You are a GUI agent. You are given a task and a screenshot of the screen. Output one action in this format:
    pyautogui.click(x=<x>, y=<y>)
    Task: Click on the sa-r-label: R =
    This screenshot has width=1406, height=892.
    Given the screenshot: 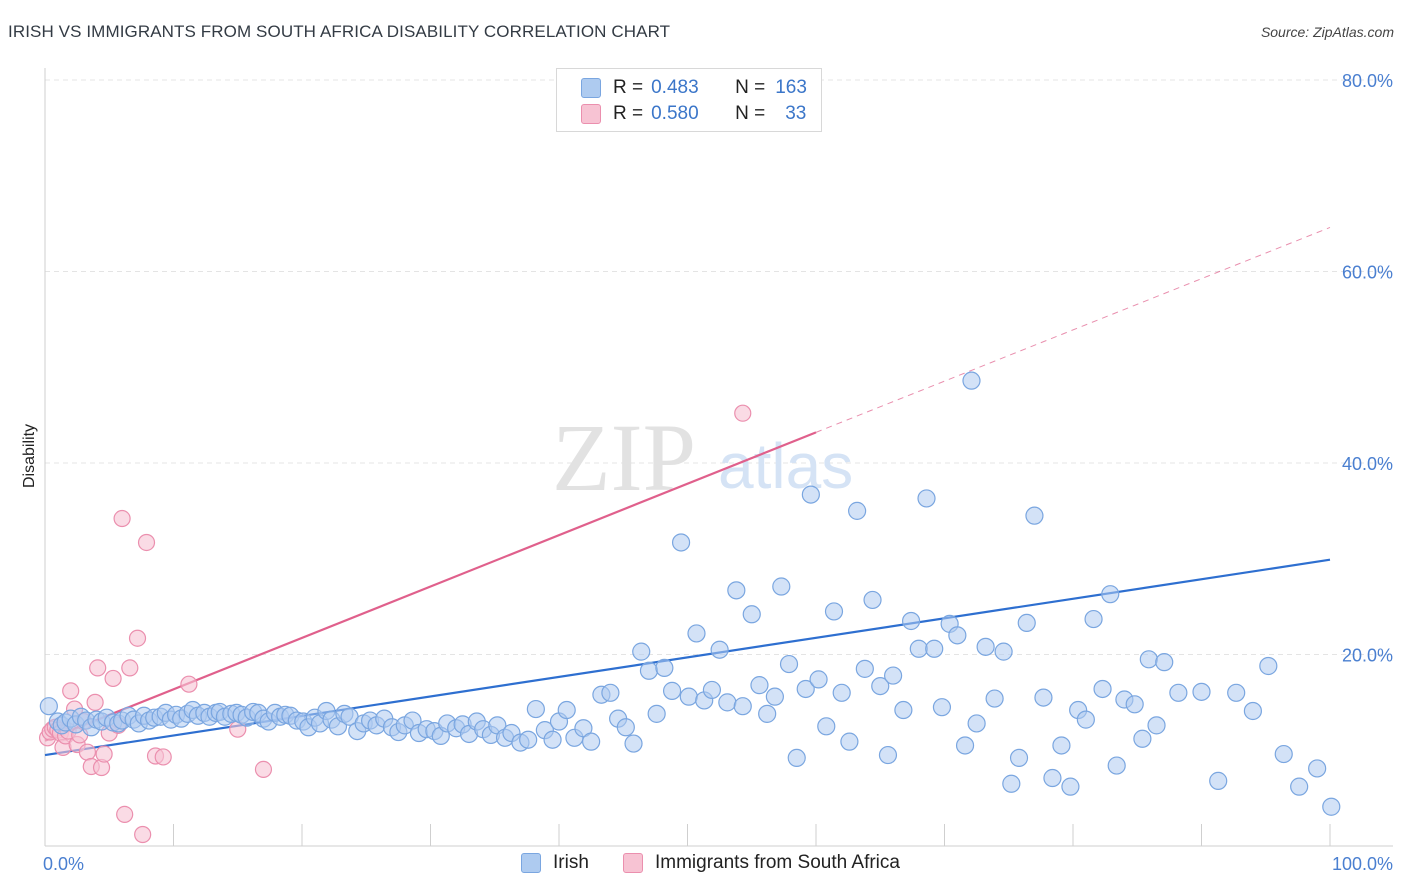 What is the action you would take?
    pyautogui.click(x=628, y=113)
    